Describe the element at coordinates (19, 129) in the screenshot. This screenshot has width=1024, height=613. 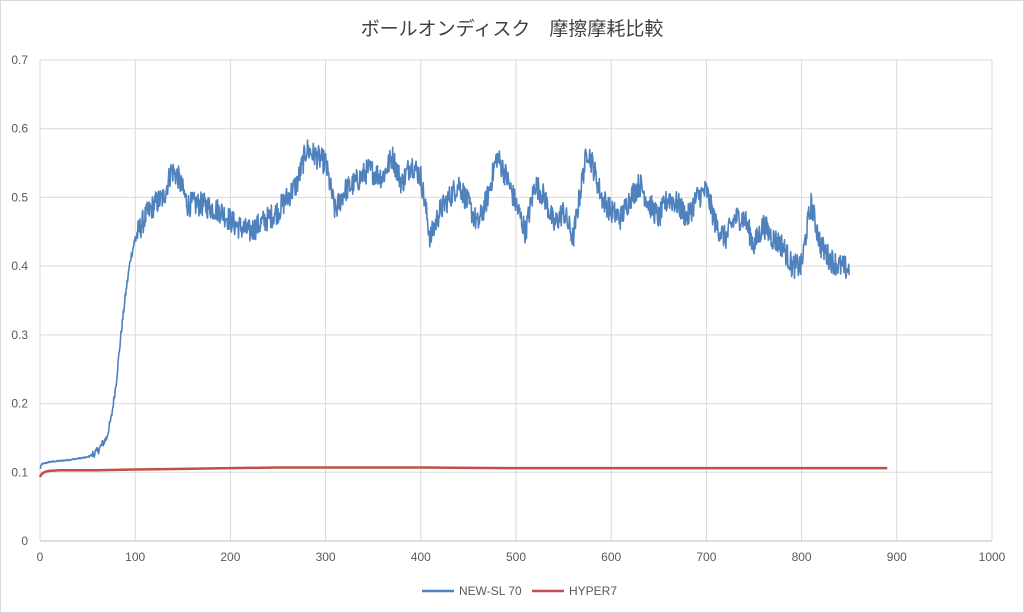
I see `y-tick-label: 0.6` at that location.